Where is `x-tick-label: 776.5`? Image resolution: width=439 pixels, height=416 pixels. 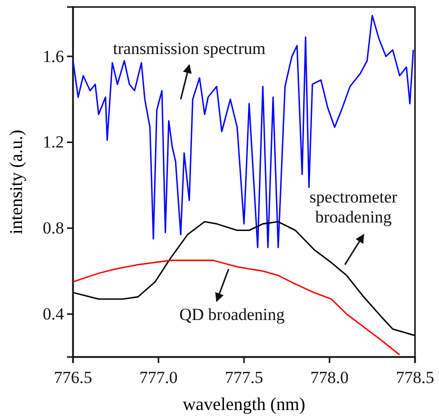 x-tick-label: 776.5 is located at coordinates (73, 377).